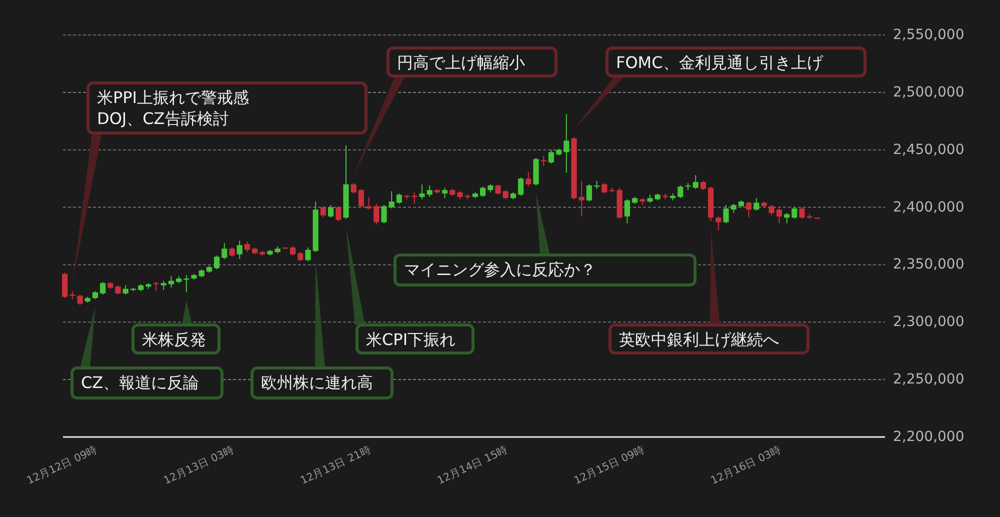 The image size is (1000, 517). I want to click on annotation: FOMC、金利見通し引き上げ, so click(720, 62).